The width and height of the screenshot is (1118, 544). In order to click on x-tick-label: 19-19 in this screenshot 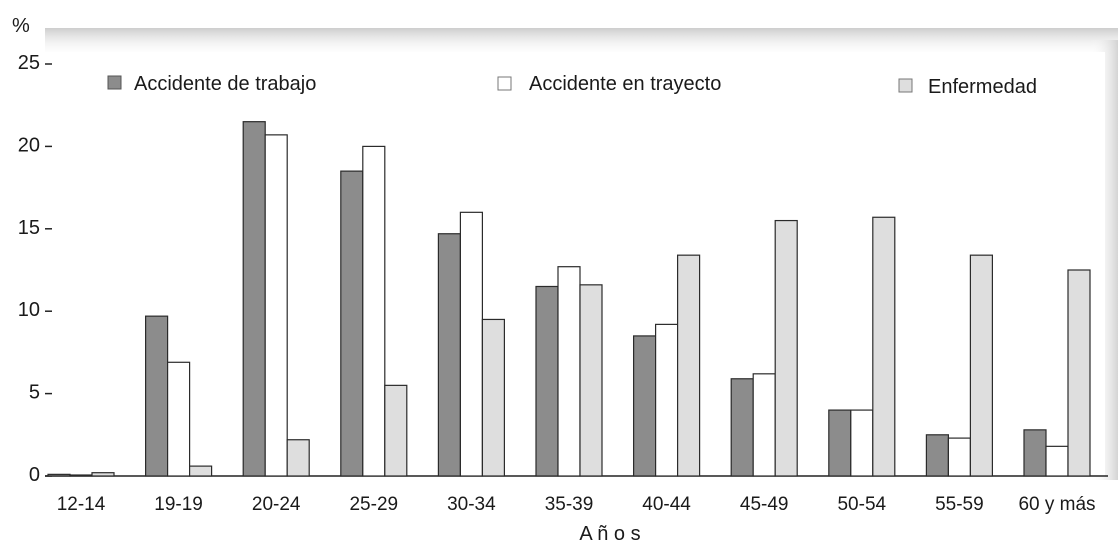, I will do `click(178, 504)`.